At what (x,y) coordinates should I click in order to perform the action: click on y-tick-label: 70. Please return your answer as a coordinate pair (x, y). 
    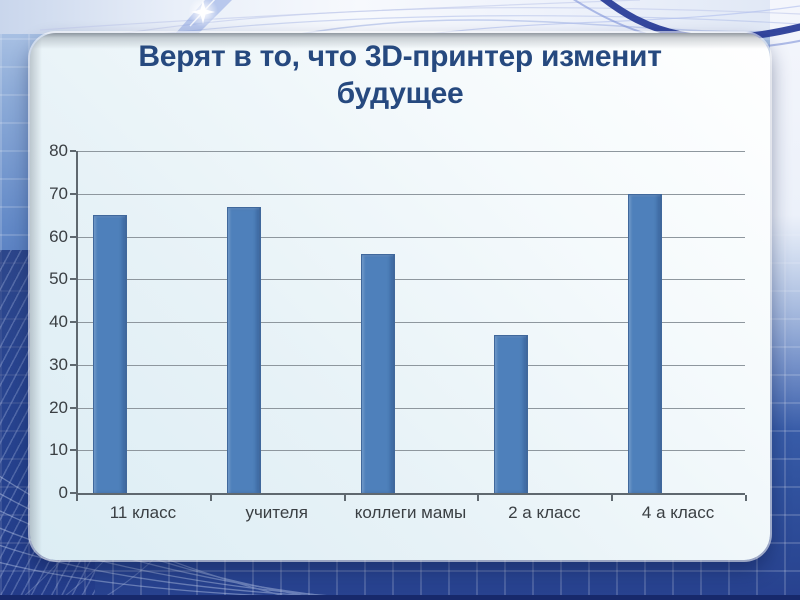
    Looking at the image, I should click on (58, 193).